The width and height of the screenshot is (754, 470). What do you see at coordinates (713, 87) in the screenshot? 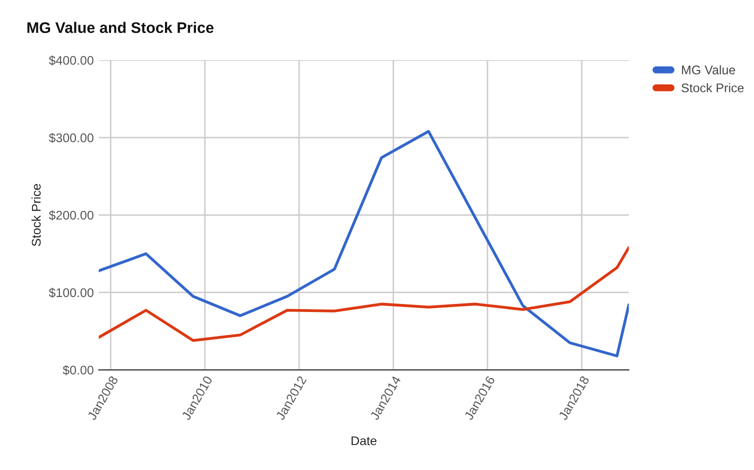
I see `legend-label: Stock Price` at bounding box center [713, 87].